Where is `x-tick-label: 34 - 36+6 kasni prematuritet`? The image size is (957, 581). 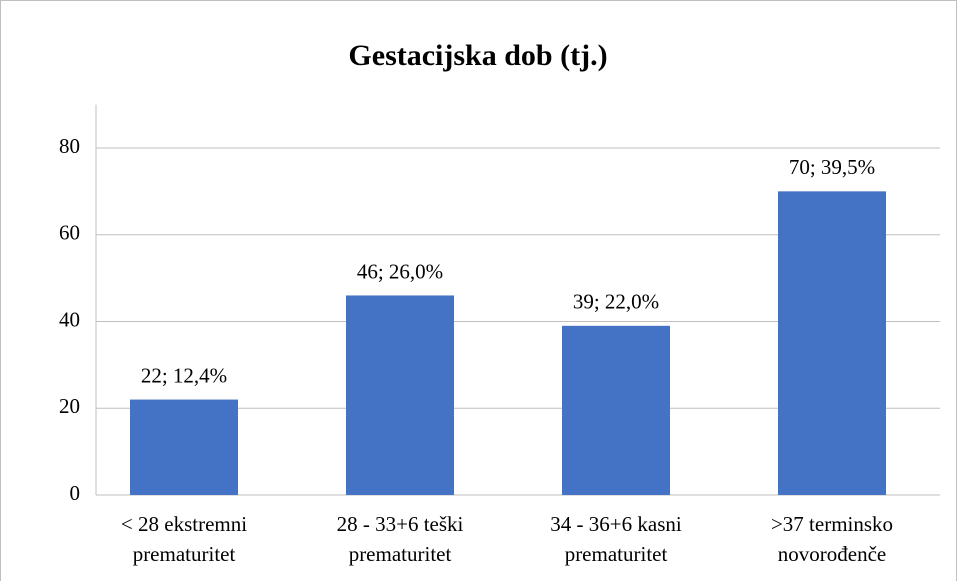 x-tick-label: 34 - 36+6 kasni prematuritet is located at coordinates (616, 539).